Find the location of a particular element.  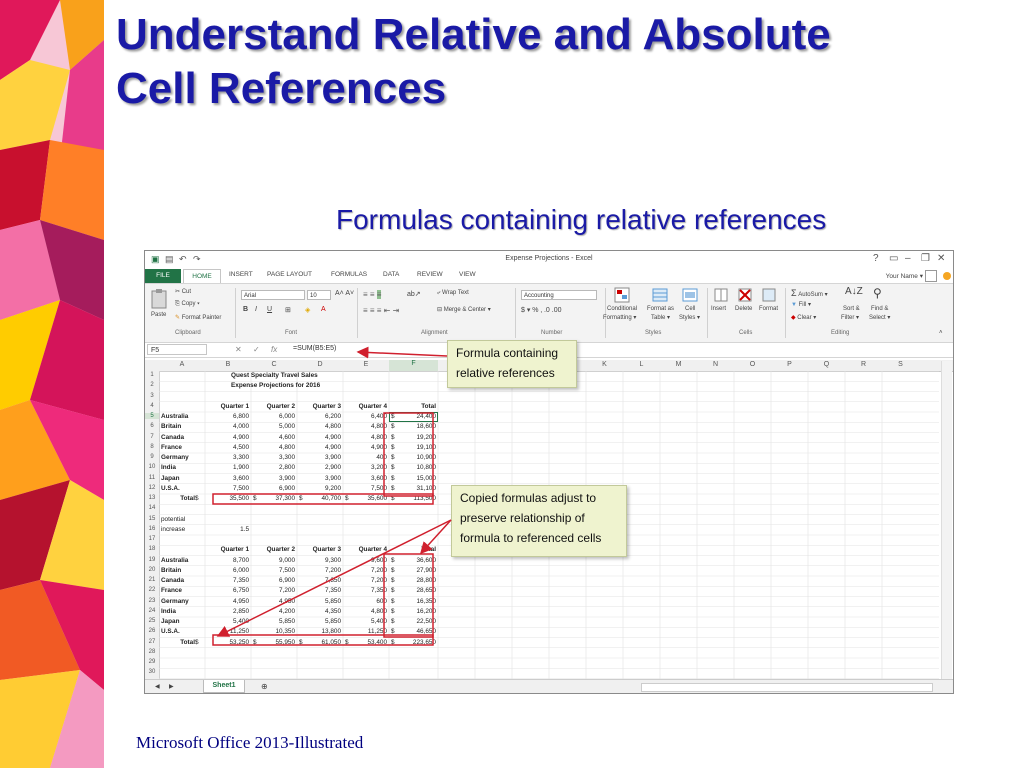

increase-value: 1.5 is located at coordinates (244, 529).